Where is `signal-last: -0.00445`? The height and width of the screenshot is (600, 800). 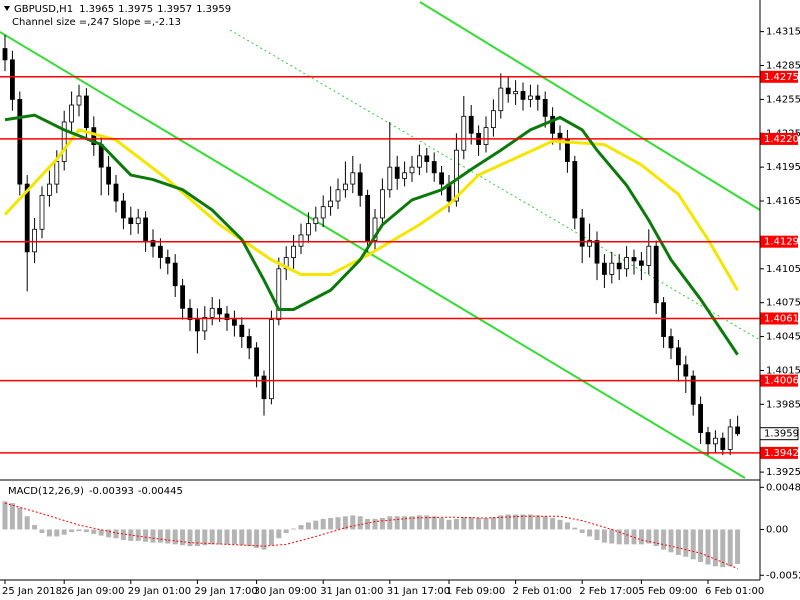
signal-last: -0.00445 is located at coordinates (160, 491).